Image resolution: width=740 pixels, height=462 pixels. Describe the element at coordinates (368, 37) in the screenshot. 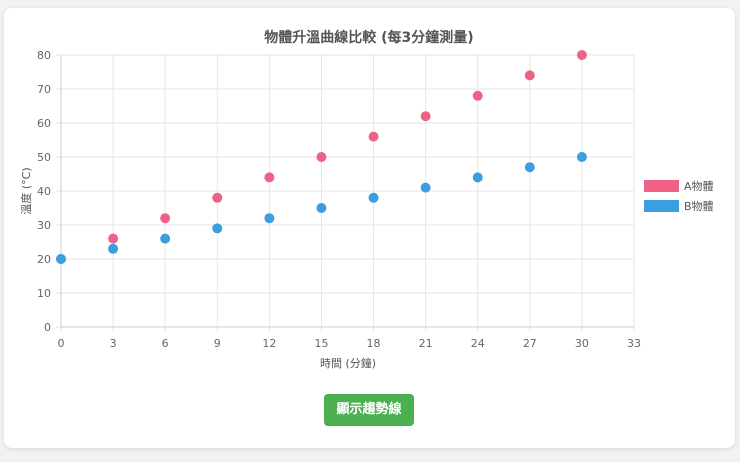

I see `chart-title: 物體升溫曲線比較 (每3分鐘測量)` at that location.